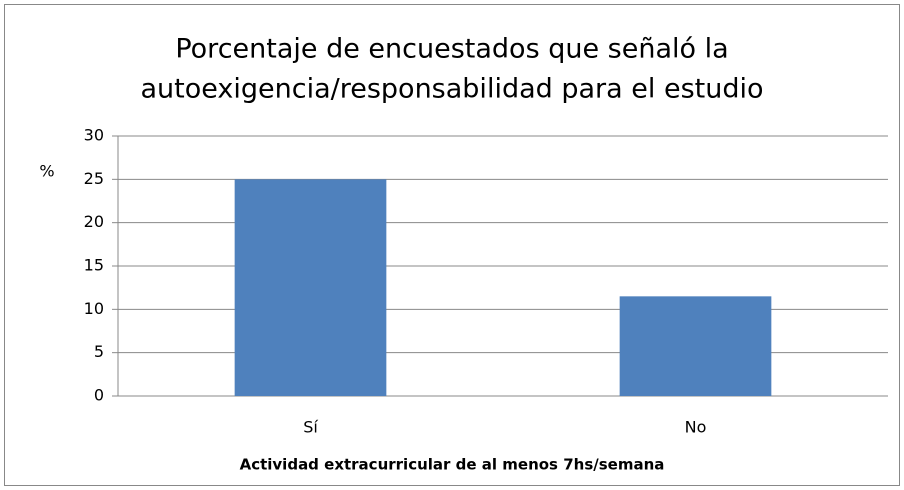 The image size is (904, 490). I want to click on y-tick-label: 25, so click(94, 178).